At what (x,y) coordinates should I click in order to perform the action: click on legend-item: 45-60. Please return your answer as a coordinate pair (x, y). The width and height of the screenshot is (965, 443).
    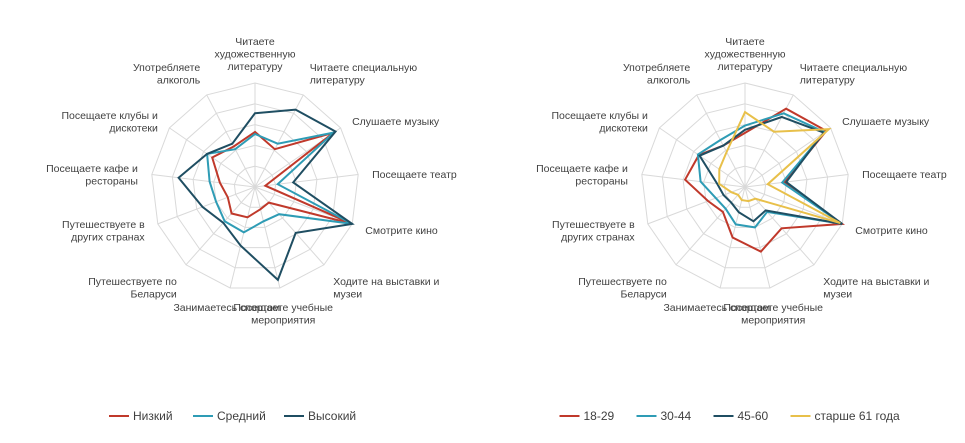
    Looking at the image, I should click on (741, 416).